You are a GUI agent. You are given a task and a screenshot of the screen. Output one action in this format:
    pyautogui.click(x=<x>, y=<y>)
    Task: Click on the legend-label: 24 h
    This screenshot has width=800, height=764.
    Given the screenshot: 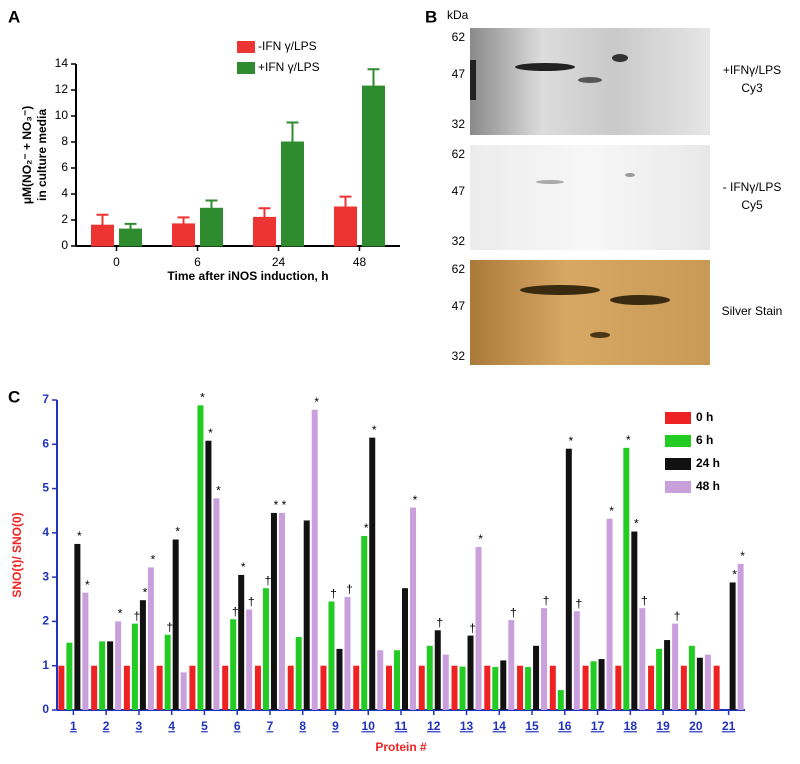 What is the action you would take?
    pyautogui.click(x=708, y=463)
    